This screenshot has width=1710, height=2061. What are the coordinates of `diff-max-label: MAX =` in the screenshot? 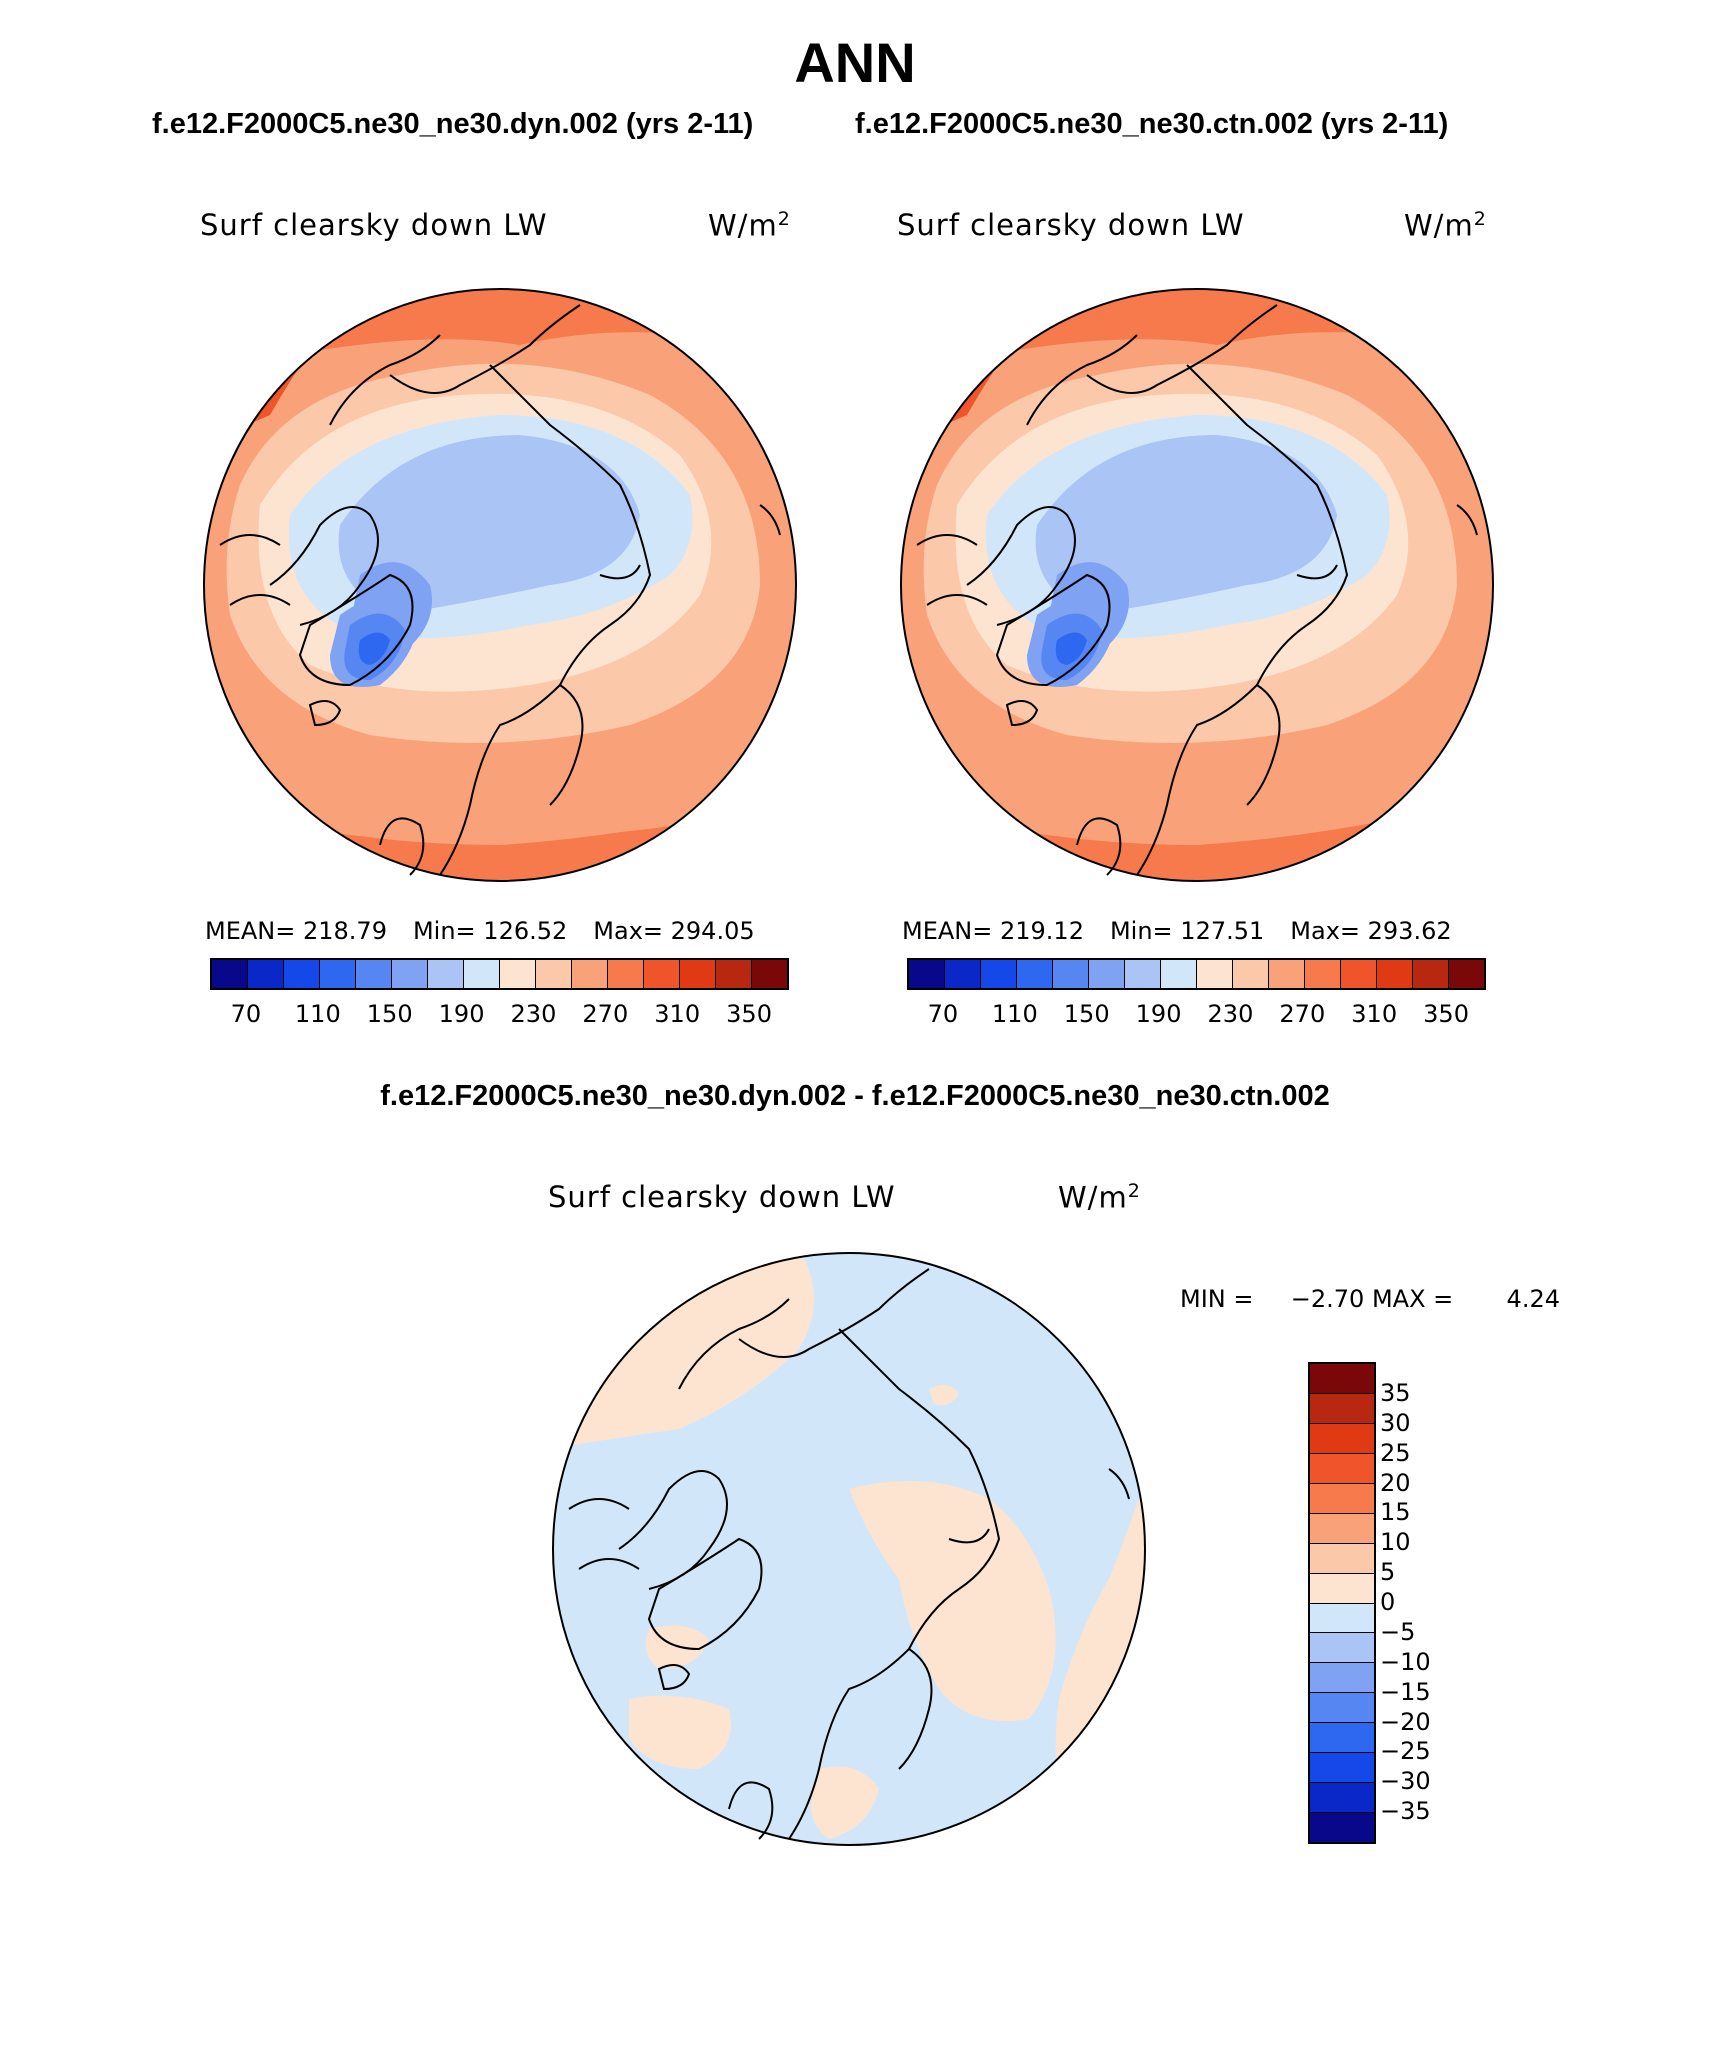 It's located at (1412, 1299).